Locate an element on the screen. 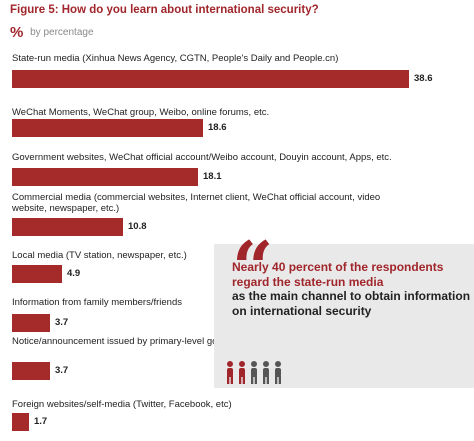 The width and height of the screenshot is (474, 441). people-row-icon is located at coordinates (254, 372).